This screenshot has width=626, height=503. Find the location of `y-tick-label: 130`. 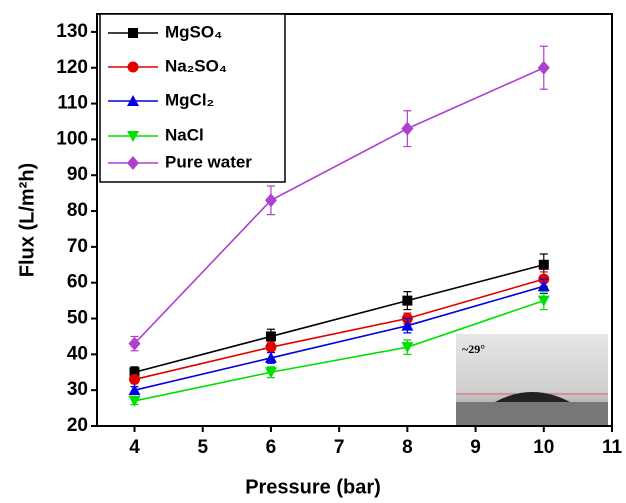

y-tick-label: 130 is located at coordinates (72, 31).